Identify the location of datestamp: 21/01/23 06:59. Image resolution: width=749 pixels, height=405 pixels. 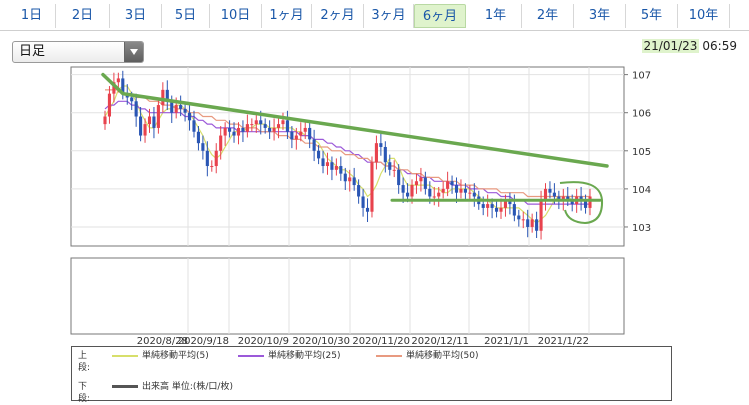
(689, 46).